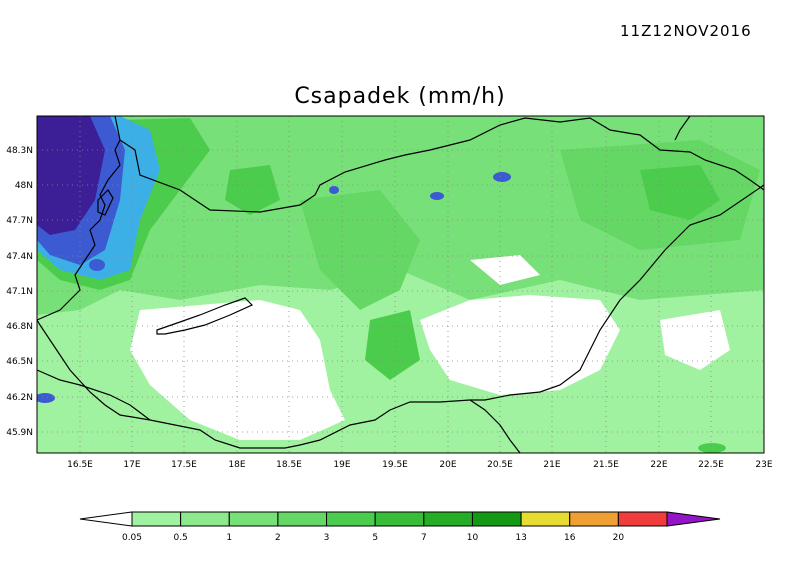 This screenshot has height=571, width=800. I want to click on lon-tick-label: 20E, so click(447, 465).